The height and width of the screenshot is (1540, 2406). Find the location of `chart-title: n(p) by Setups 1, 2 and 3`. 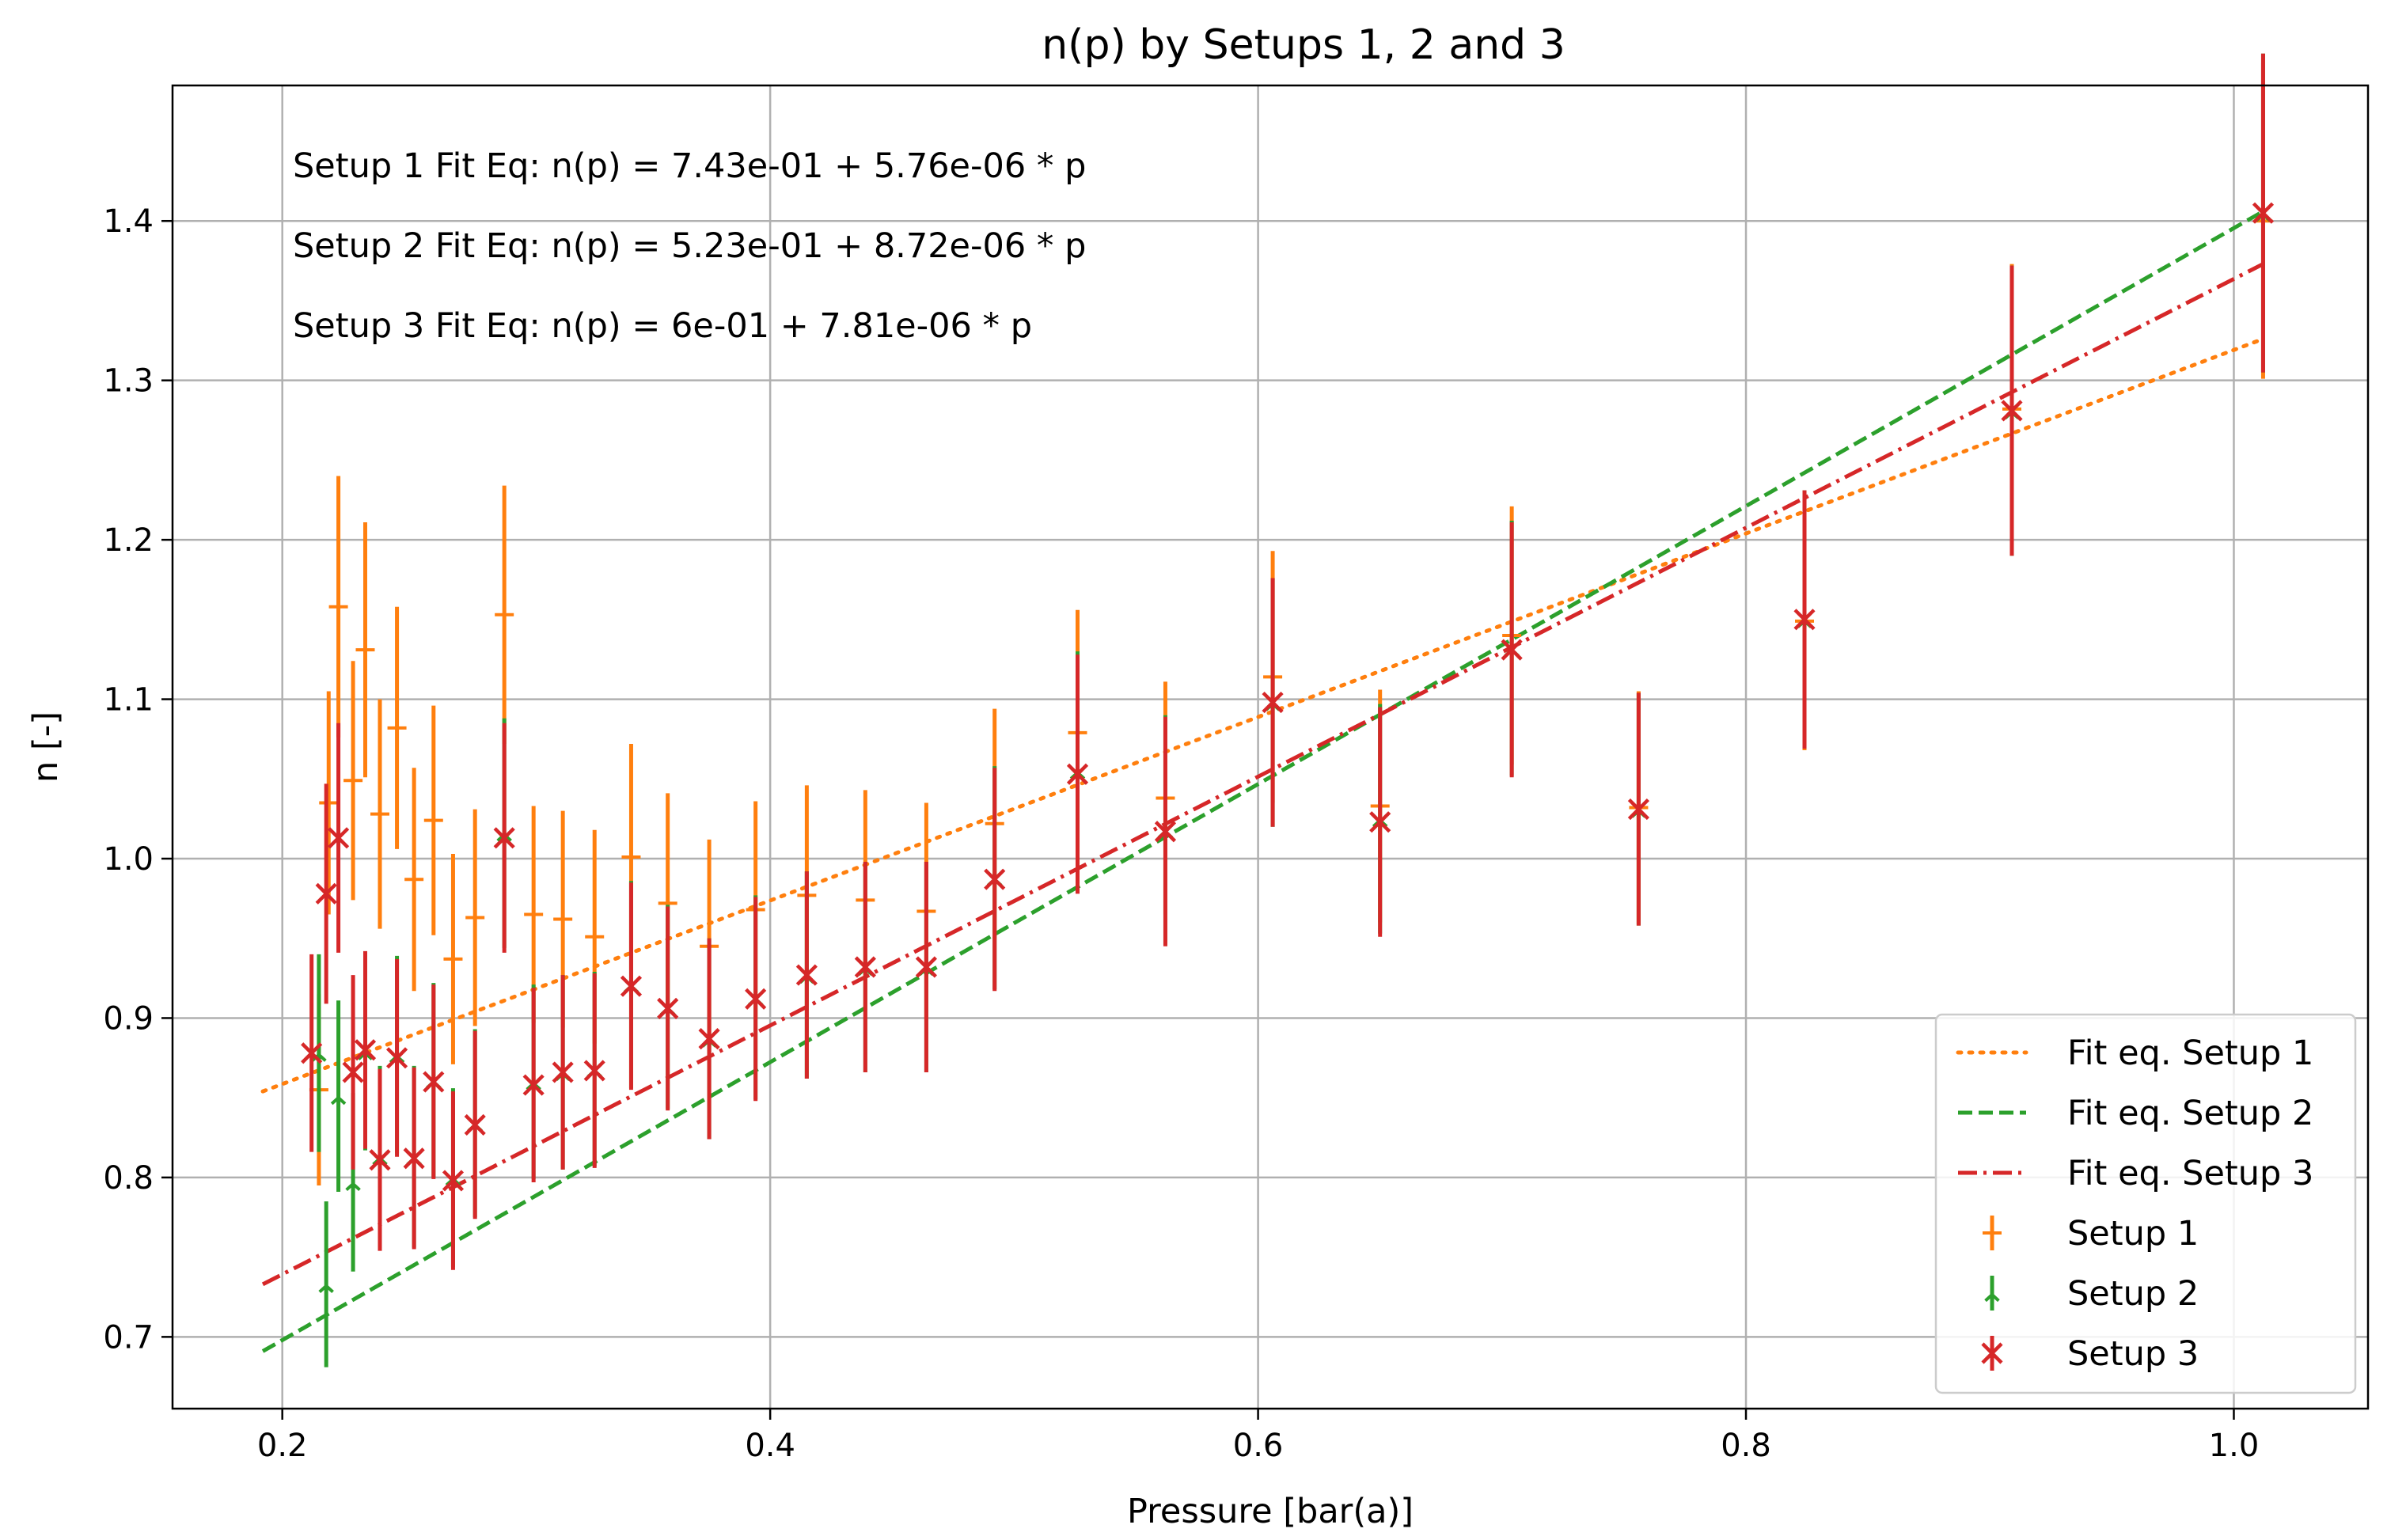

chart-title: n(p) by Setups 1, 2 and 3 is located at coordinates (1303, 45).